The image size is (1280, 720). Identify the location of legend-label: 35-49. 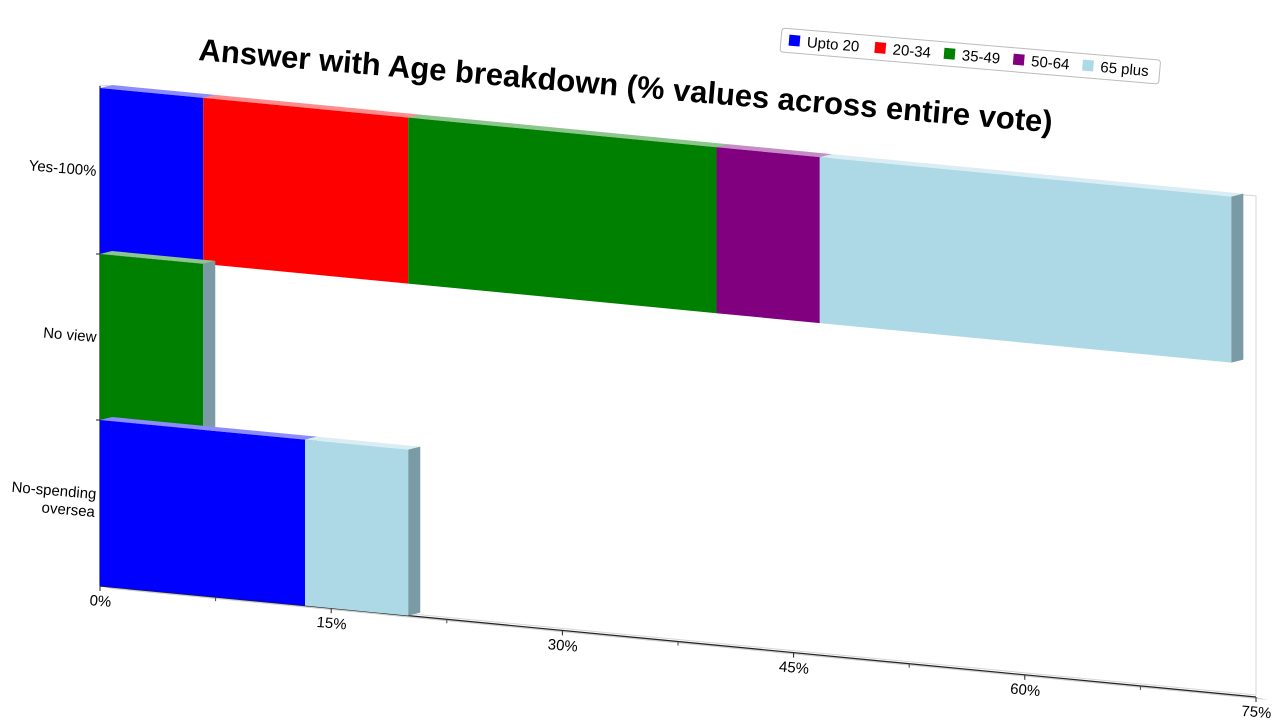
(981, 57).